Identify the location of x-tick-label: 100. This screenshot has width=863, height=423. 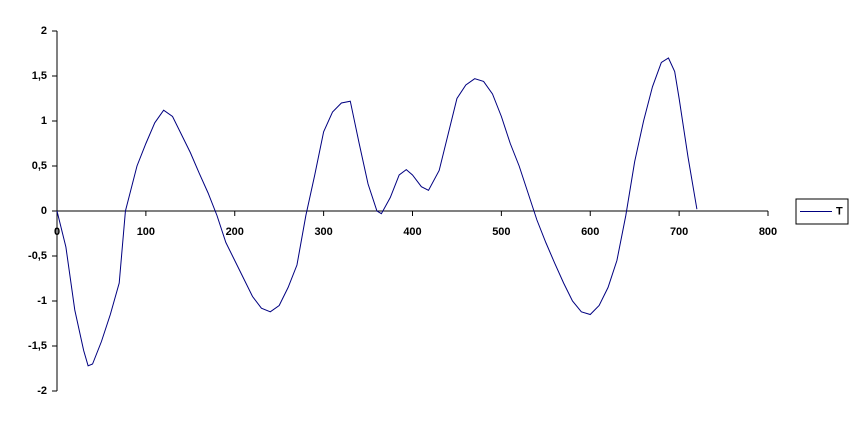
(146, 232).